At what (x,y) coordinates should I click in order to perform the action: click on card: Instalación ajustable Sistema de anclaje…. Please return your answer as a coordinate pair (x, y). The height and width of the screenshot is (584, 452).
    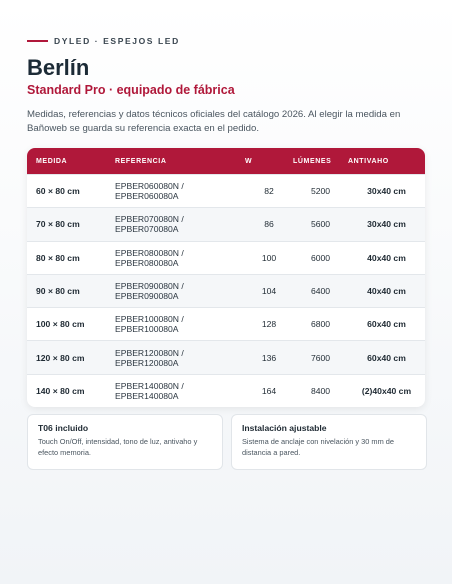
    Looking at the image, I should click on (329, 442).